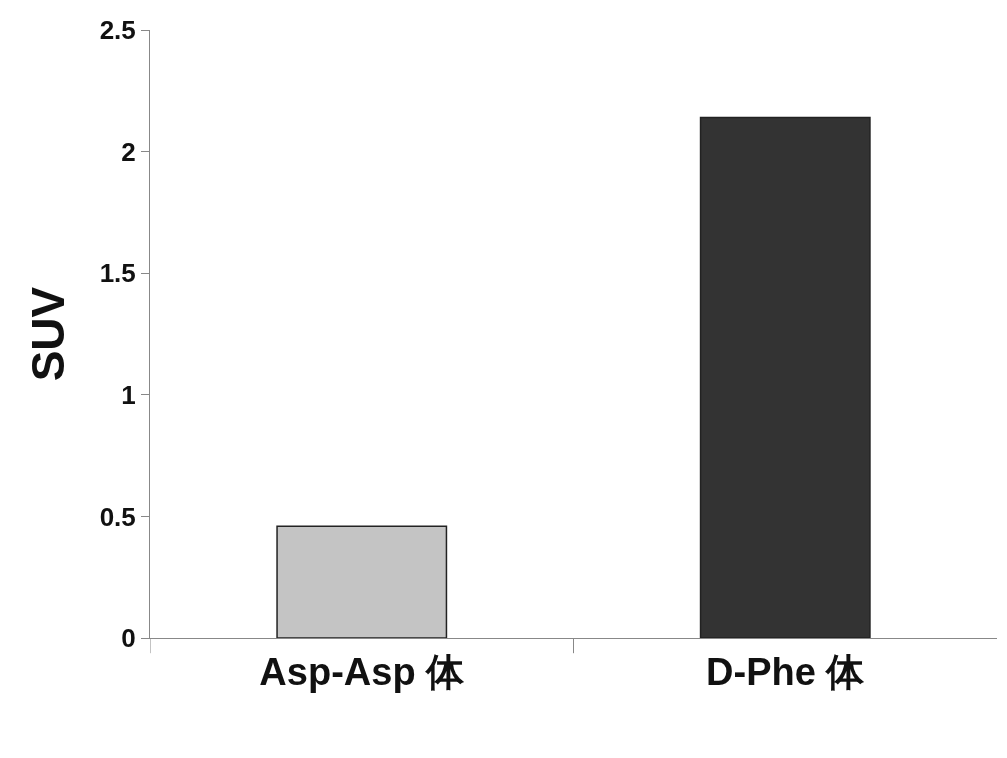 Image resolution: width=1007 pixels, height=758 pixels. Describe the element at coordinates (117, 516) in the screenshot. I see `y-tick-label: 0.5` at that location.